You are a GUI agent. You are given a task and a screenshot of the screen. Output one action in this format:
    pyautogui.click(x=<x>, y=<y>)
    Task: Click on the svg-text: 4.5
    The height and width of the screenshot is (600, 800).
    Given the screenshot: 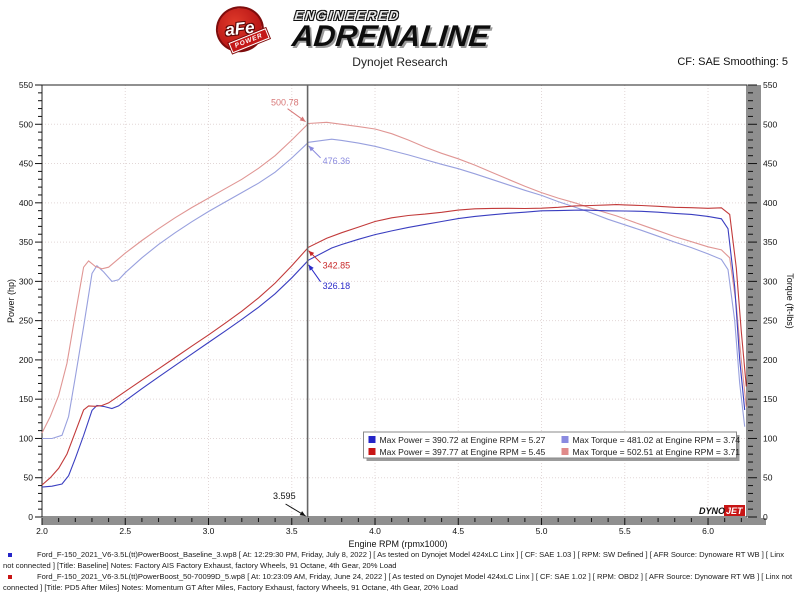 What is the action you would take?
    pyautogui.click(x=458, y=531)
    